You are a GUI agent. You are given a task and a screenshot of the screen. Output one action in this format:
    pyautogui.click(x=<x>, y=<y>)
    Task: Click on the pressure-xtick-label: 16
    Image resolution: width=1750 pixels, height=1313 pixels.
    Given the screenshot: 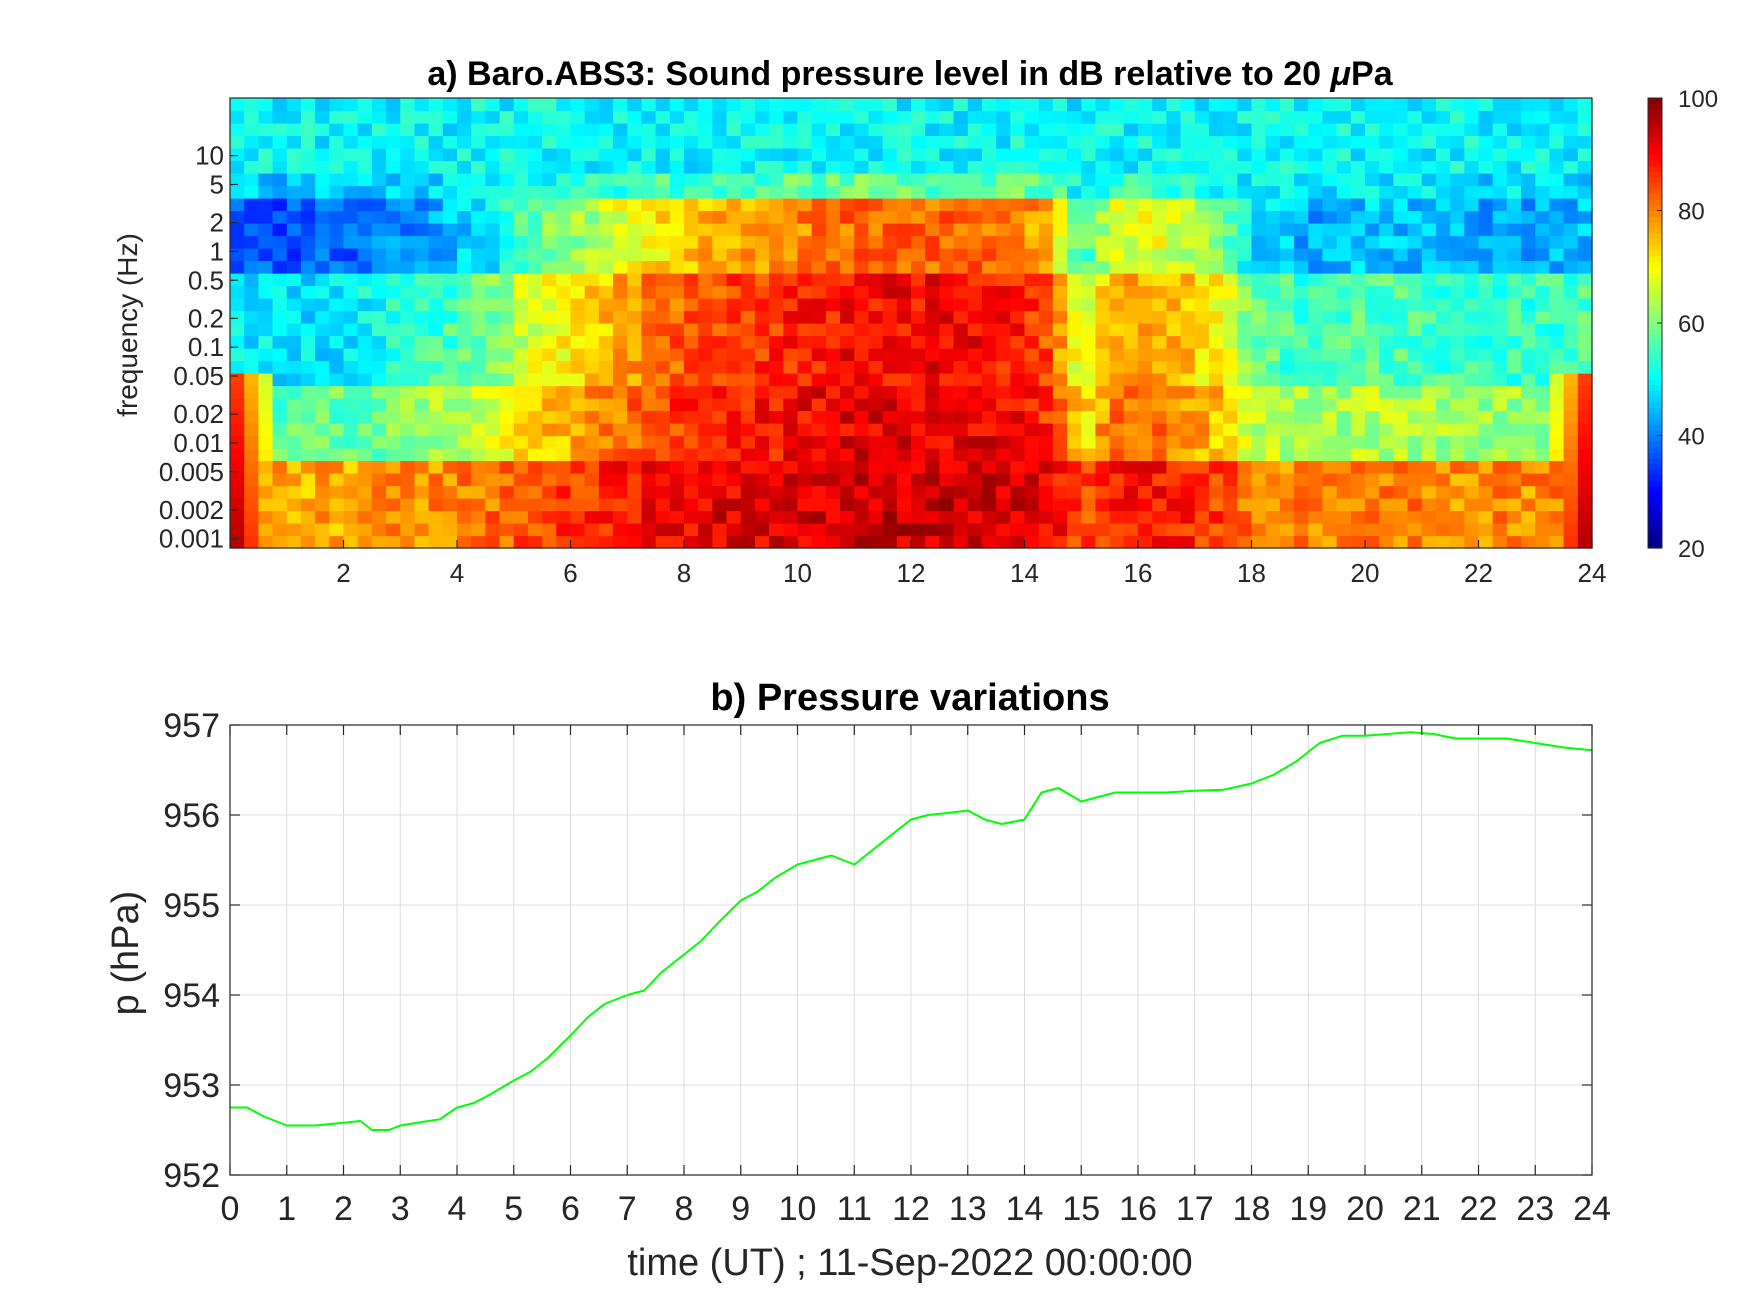 What is the action you would take?
    pyautogui.click(x=1138, y=1209)
    